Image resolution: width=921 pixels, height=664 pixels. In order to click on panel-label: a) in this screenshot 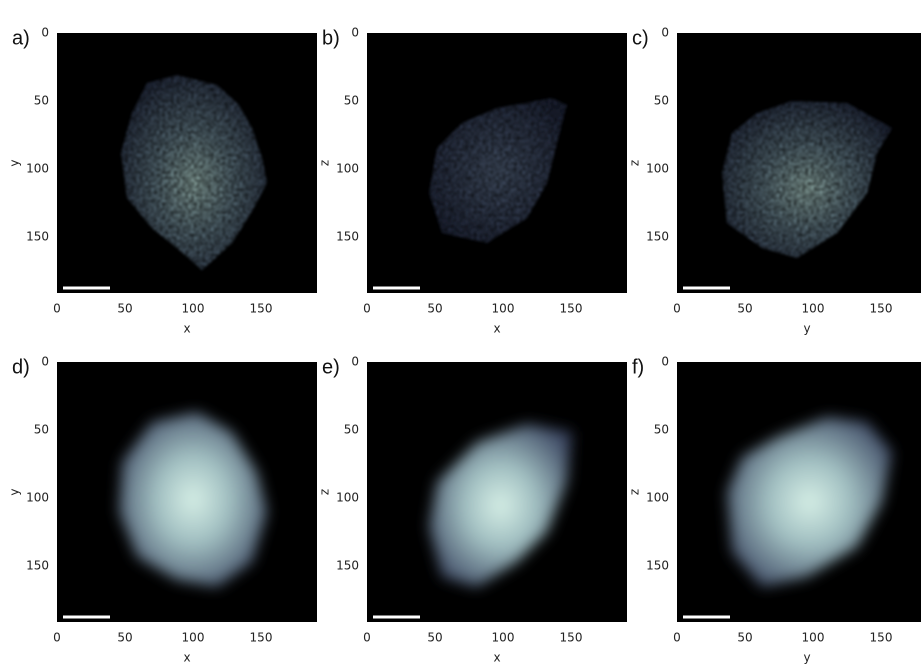, I will do `click(21, 38)`.